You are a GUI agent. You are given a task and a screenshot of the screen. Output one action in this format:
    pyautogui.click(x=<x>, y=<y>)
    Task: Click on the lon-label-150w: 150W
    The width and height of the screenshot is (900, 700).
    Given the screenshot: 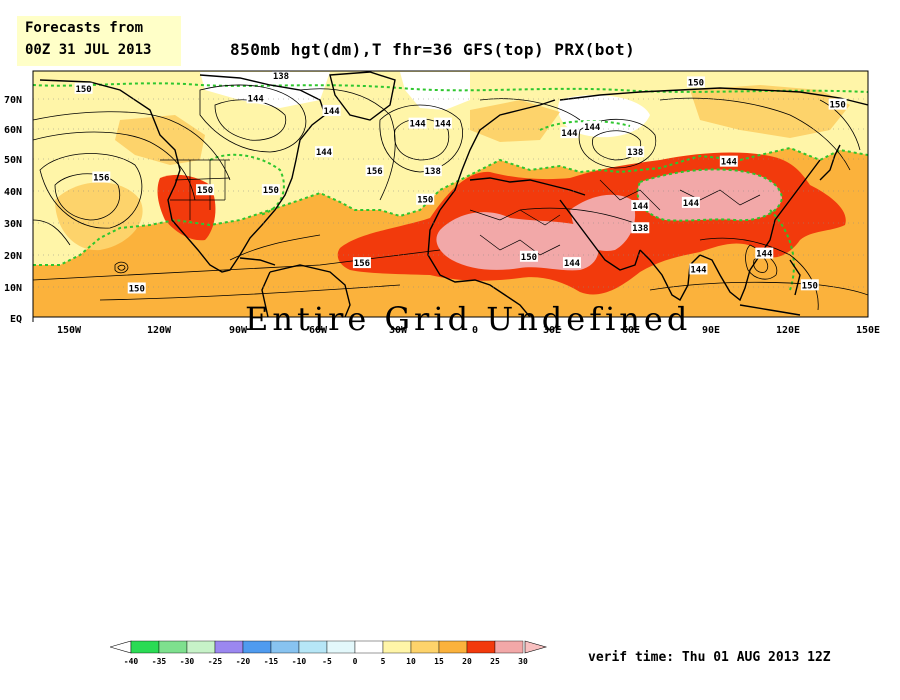 What is the action you would take?
    pyautogui.click(x=69, y=330)
    